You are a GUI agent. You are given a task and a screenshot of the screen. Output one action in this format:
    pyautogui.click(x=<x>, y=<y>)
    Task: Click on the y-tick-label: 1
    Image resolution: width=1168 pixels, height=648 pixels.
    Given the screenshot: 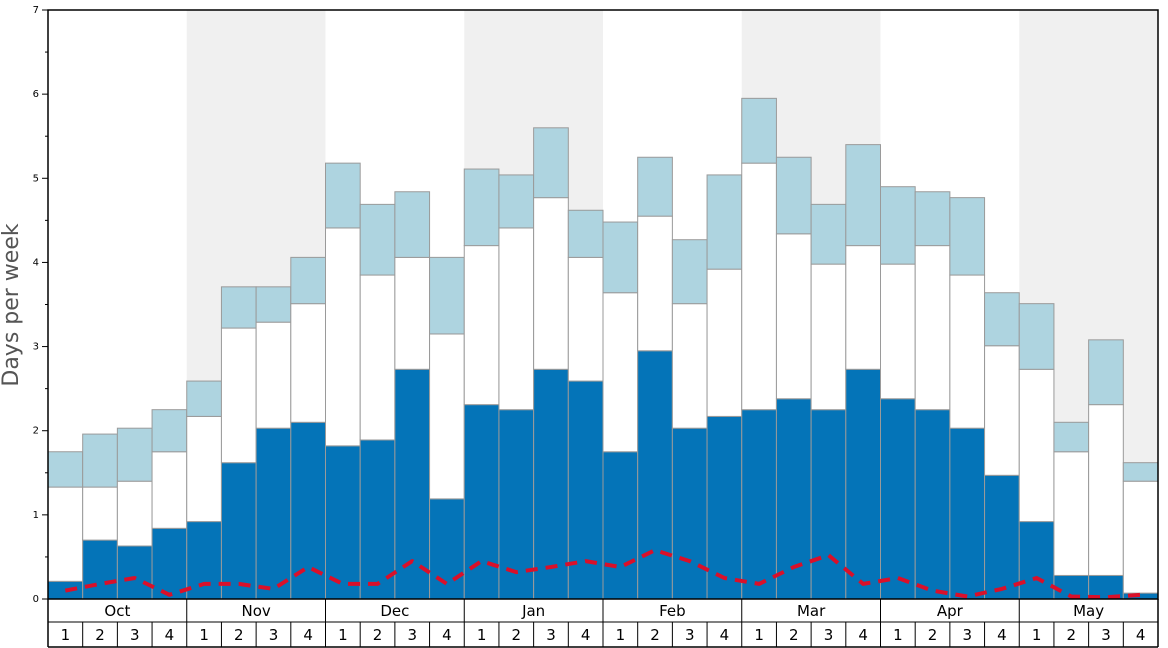 What is the action you would take?
    pyautogui.click(x=36, y=515)
    